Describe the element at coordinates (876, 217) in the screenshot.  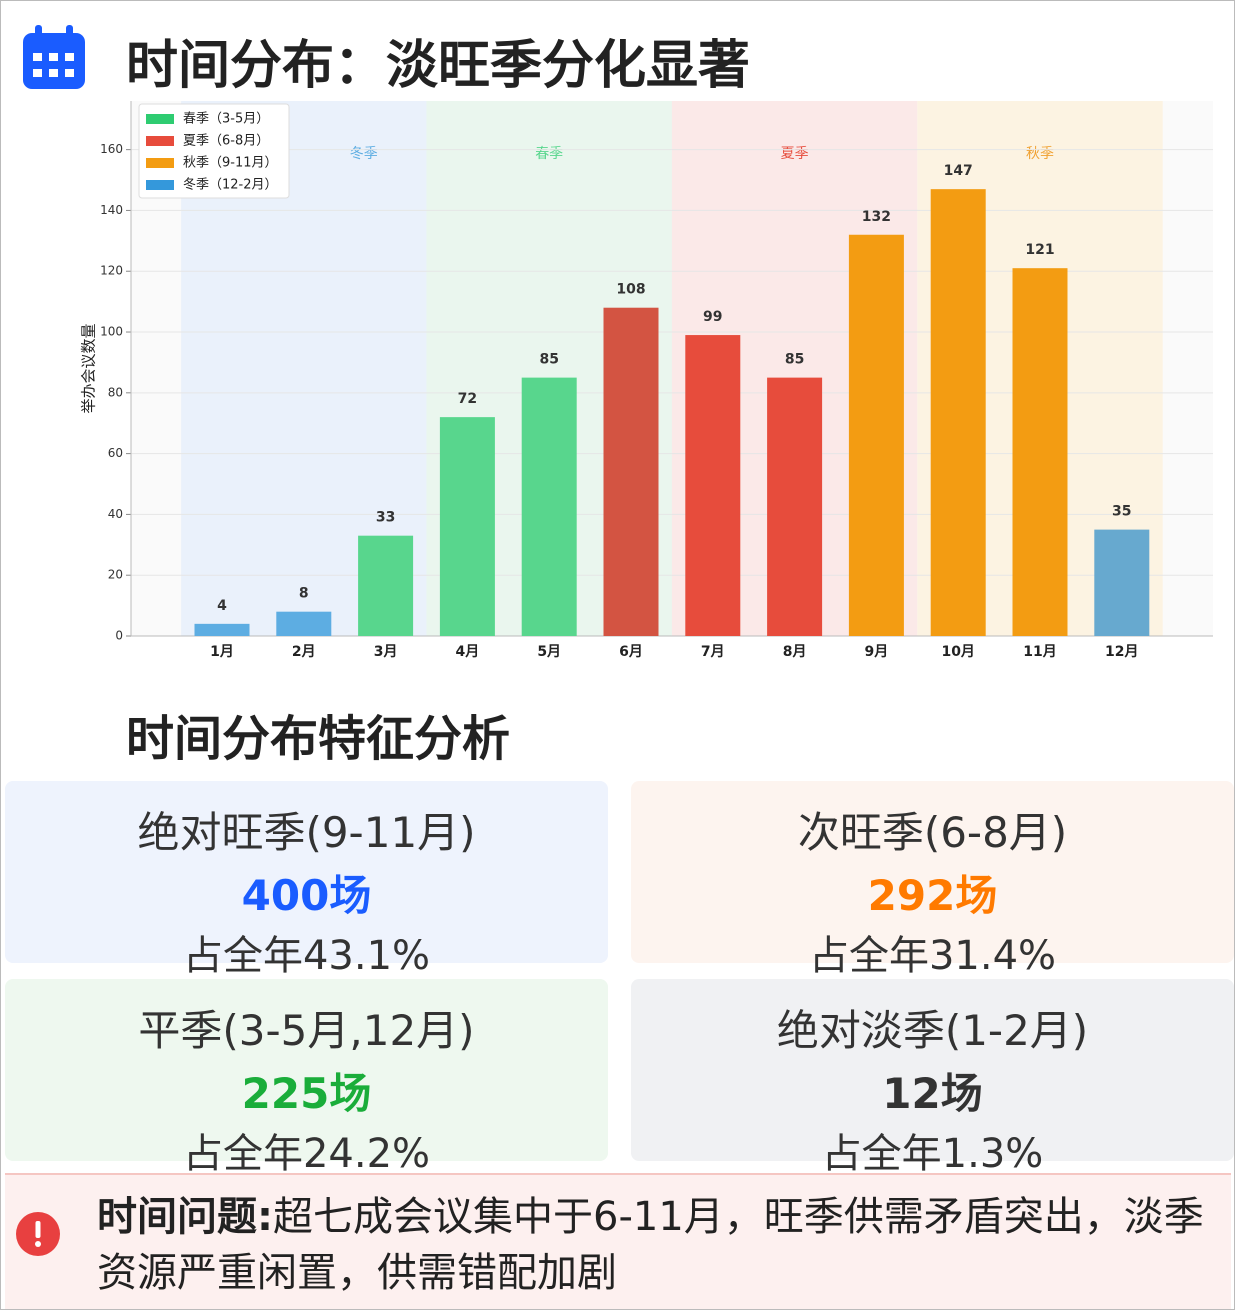
I see `data-label: 132` at that location.